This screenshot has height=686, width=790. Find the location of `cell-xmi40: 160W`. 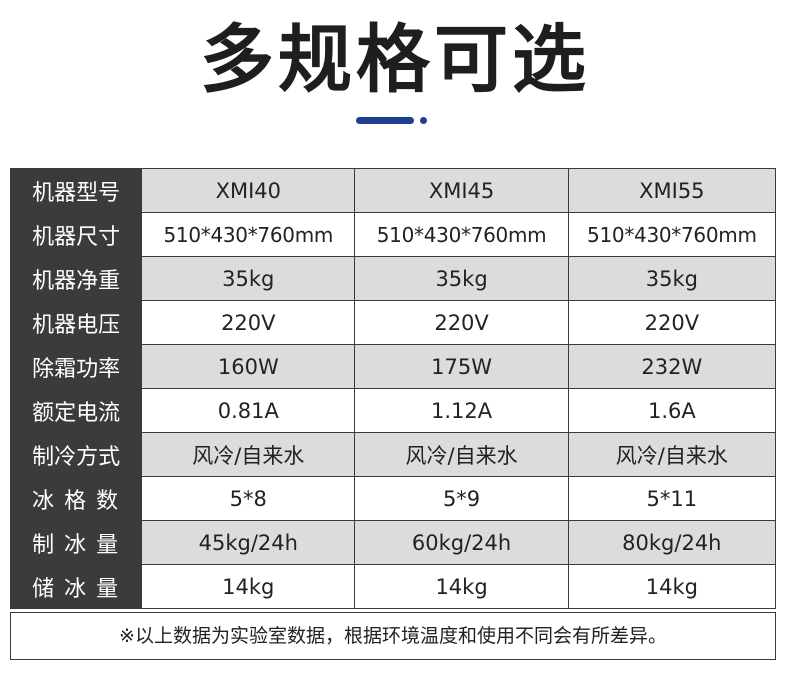

cell-xmi40: 160W is located at coordinates (248, 366).